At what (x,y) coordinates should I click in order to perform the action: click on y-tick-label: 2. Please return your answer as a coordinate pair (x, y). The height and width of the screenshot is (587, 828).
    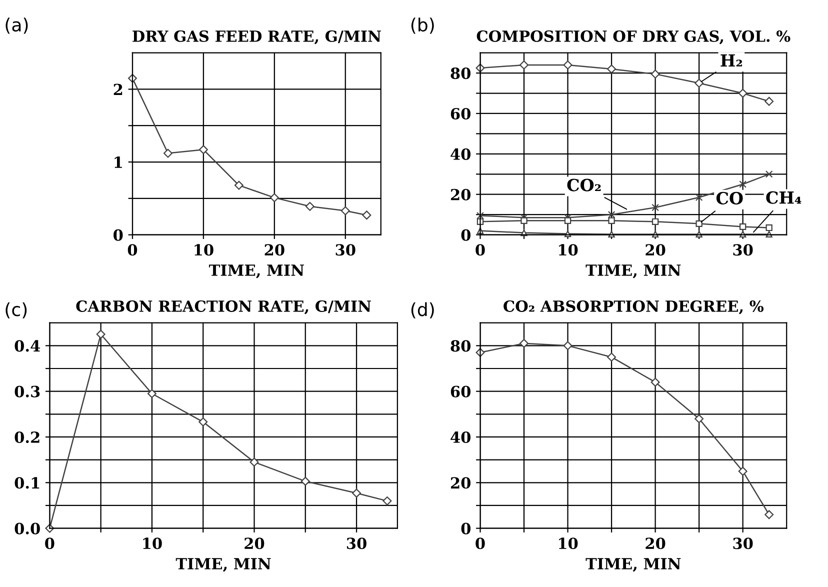
    Looking at the image, I should click on (118, 90).